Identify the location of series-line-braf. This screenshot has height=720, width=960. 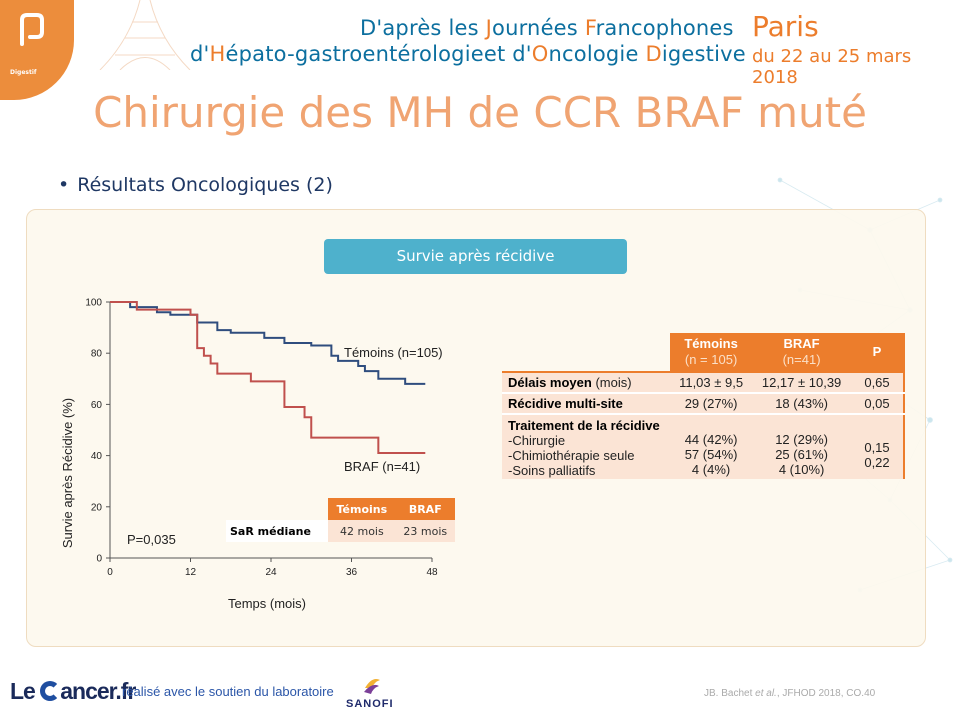
(268, 378).